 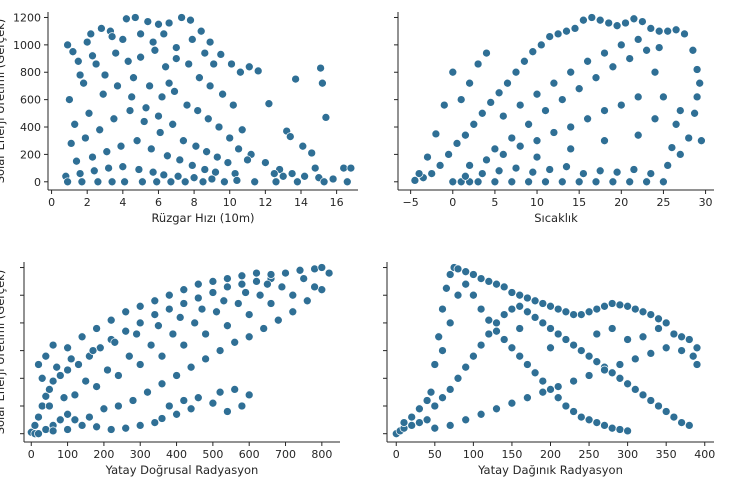 I want to click on x-tick-label: 14, so click(x=301, y=202).